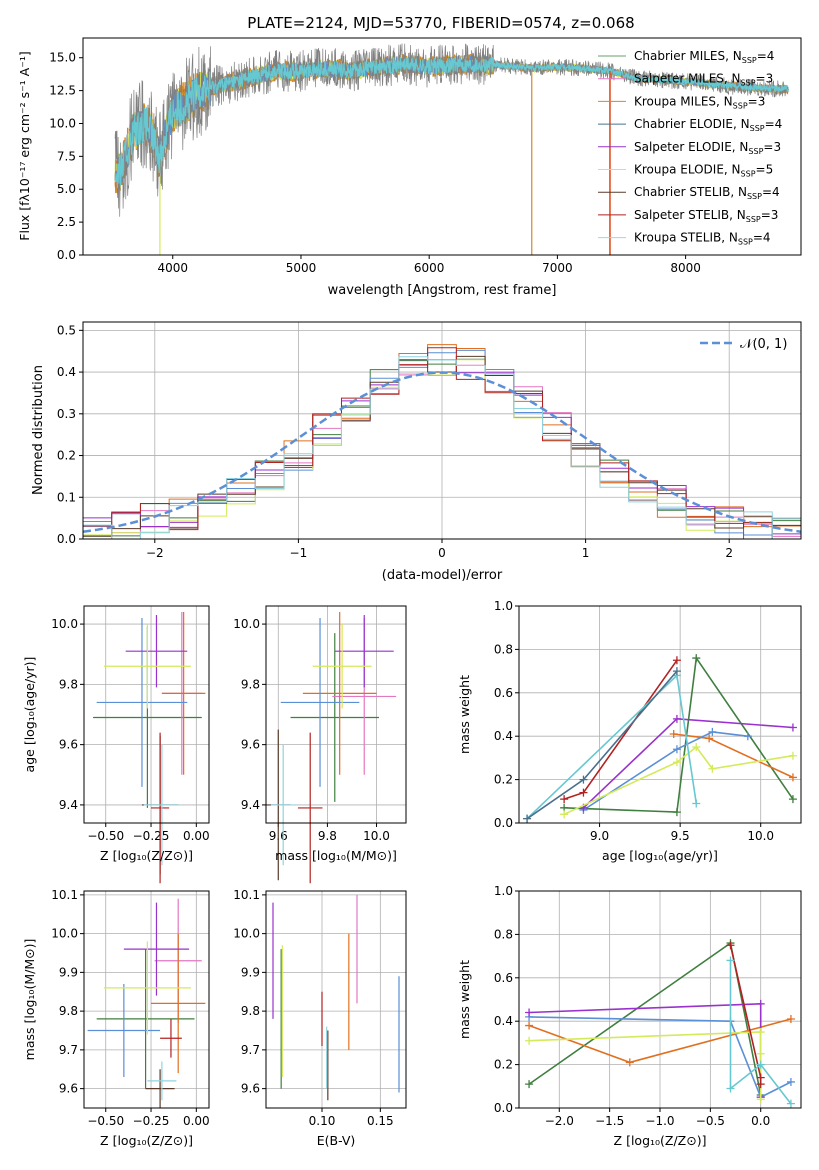 The height and width of the screenshot is (1170, 819). Describe the element at coordinates (336, 997) in the screenshot. I see `mass-vs-ebv-panel-marks` at that location.